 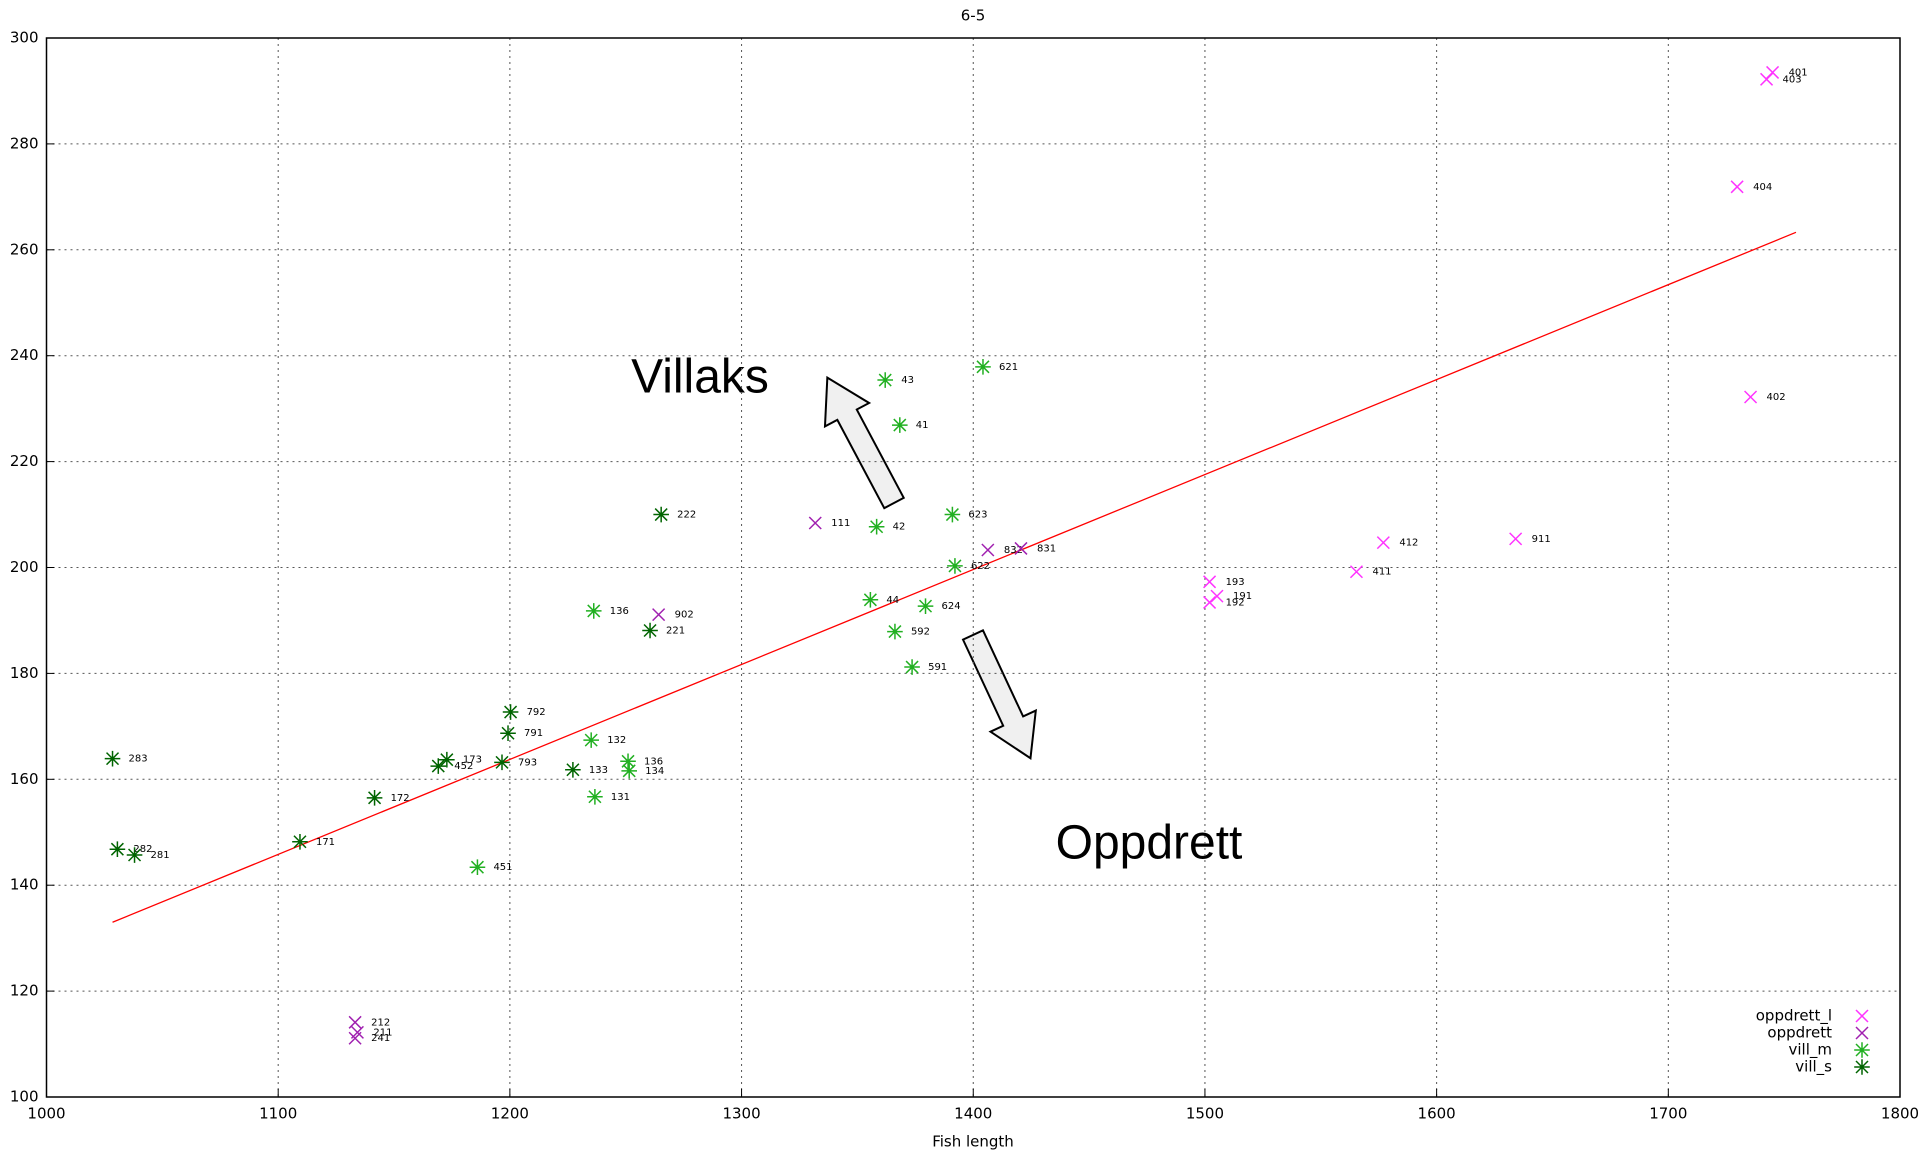 I want to click on y-tick-label: 200, so click(x=24, y=567).